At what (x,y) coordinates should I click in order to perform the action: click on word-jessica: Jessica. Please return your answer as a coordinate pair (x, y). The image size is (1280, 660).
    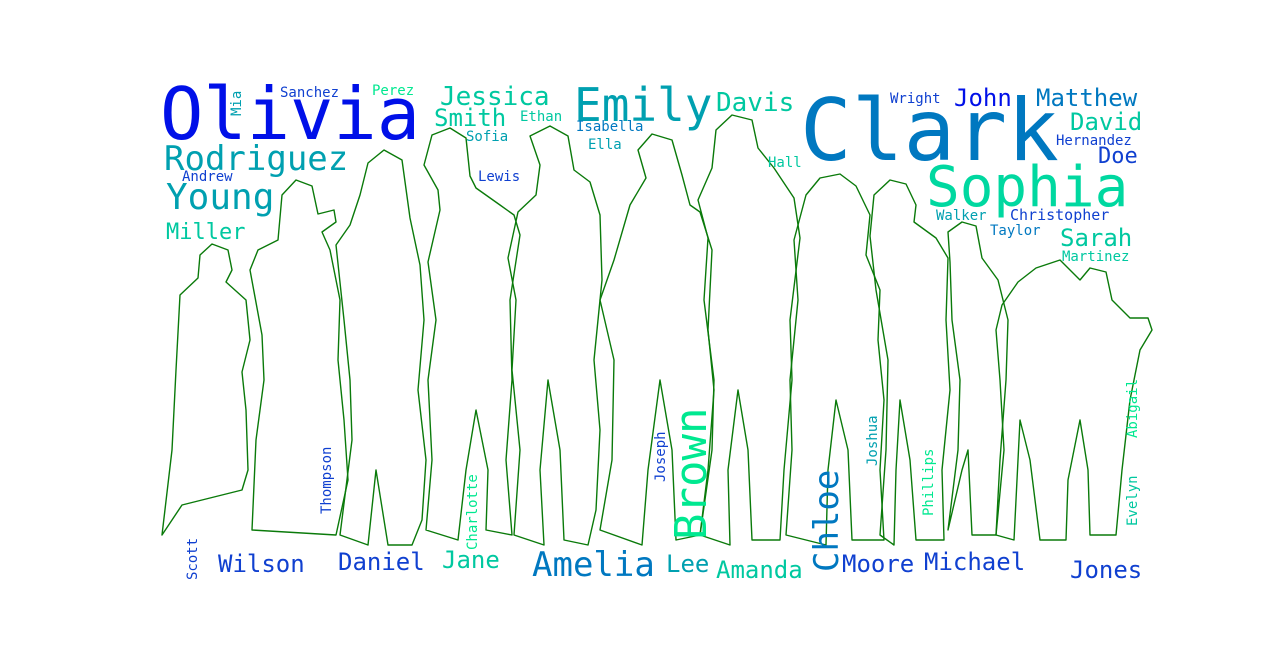
    Looking at the image, I should click on (495, 97).